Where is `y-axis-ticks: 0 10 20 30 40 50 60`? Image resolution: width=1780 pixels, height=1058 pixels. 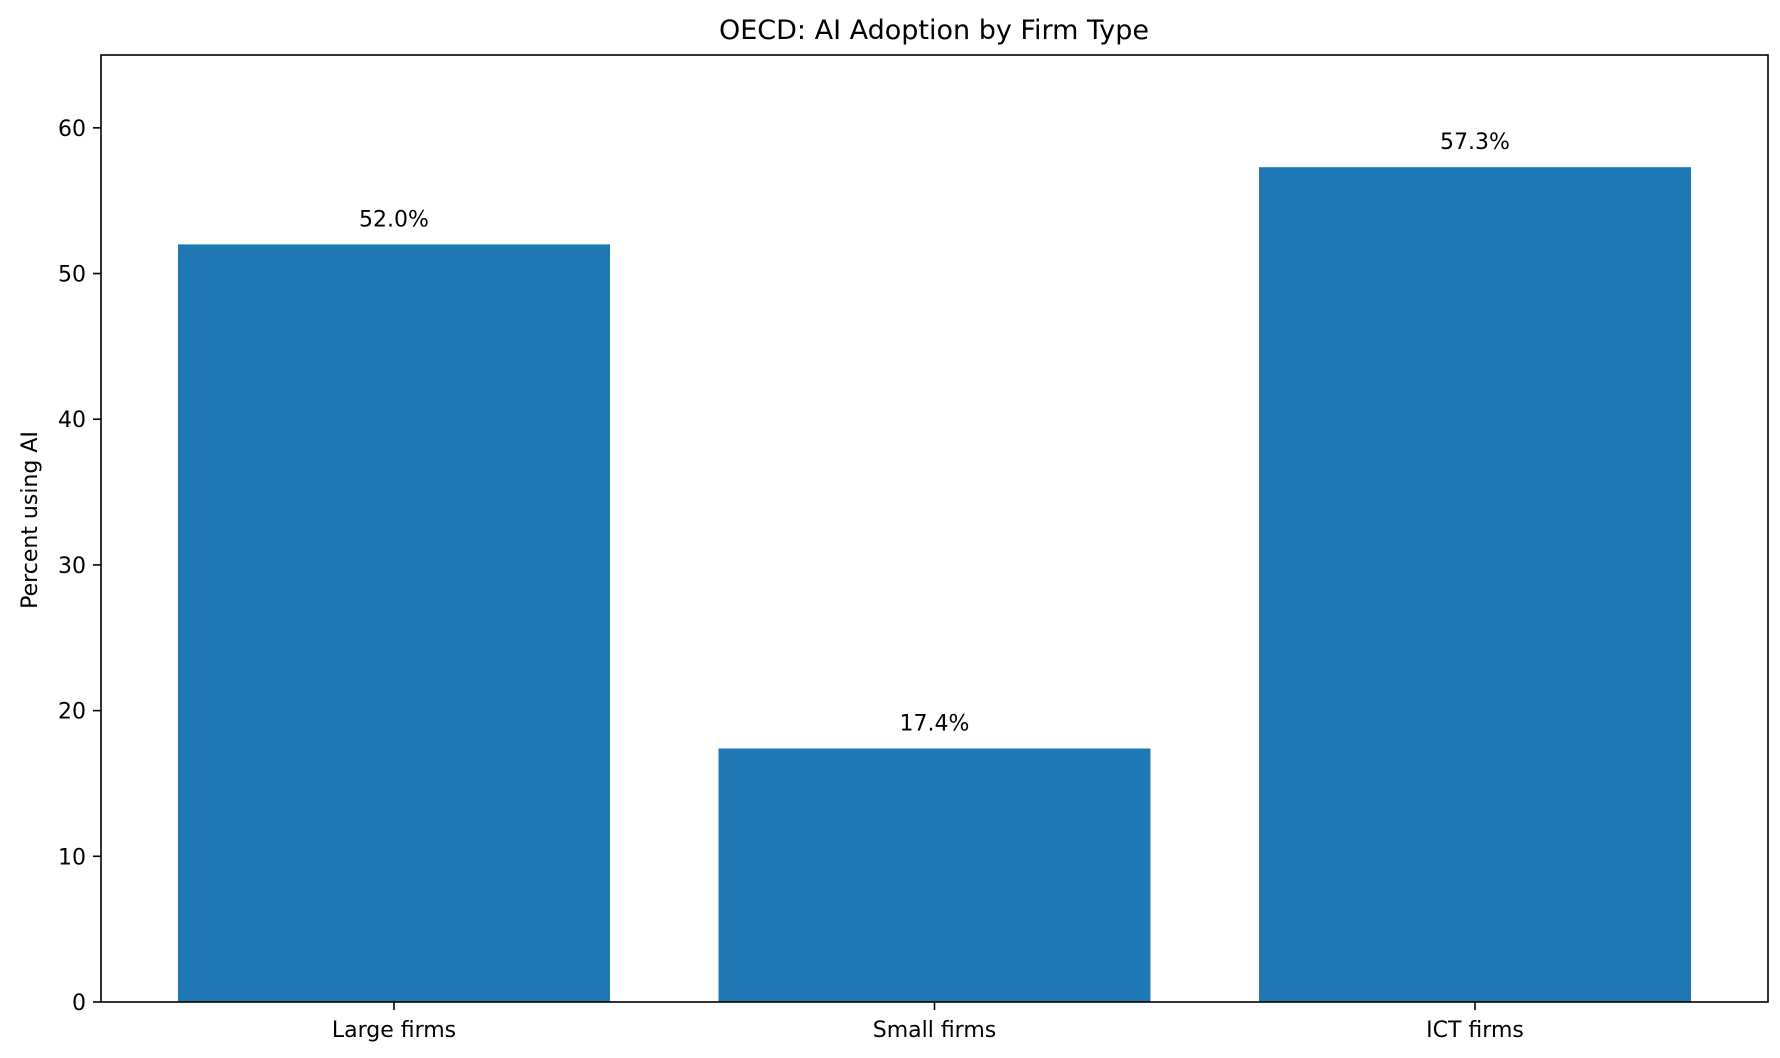
y-axis-ticks: 0 10 20 30 40 50 60 is located at coordinates (79, 566).